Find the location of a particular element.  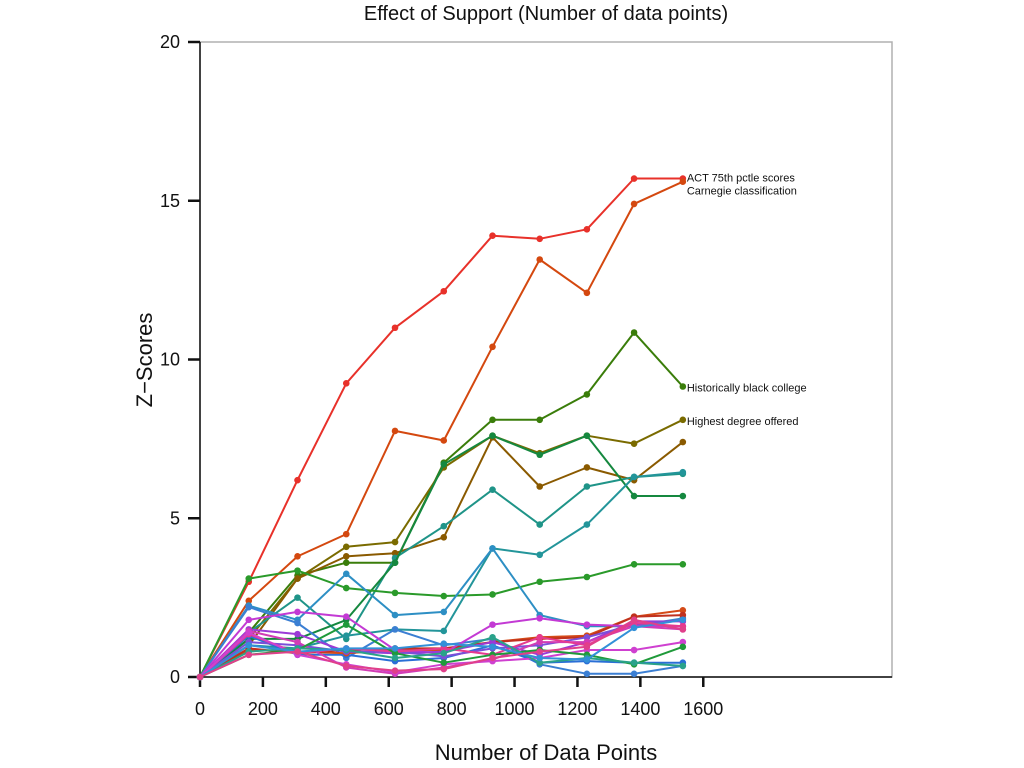

x-tick-label: 1000 is located at coordinates (515, 709).